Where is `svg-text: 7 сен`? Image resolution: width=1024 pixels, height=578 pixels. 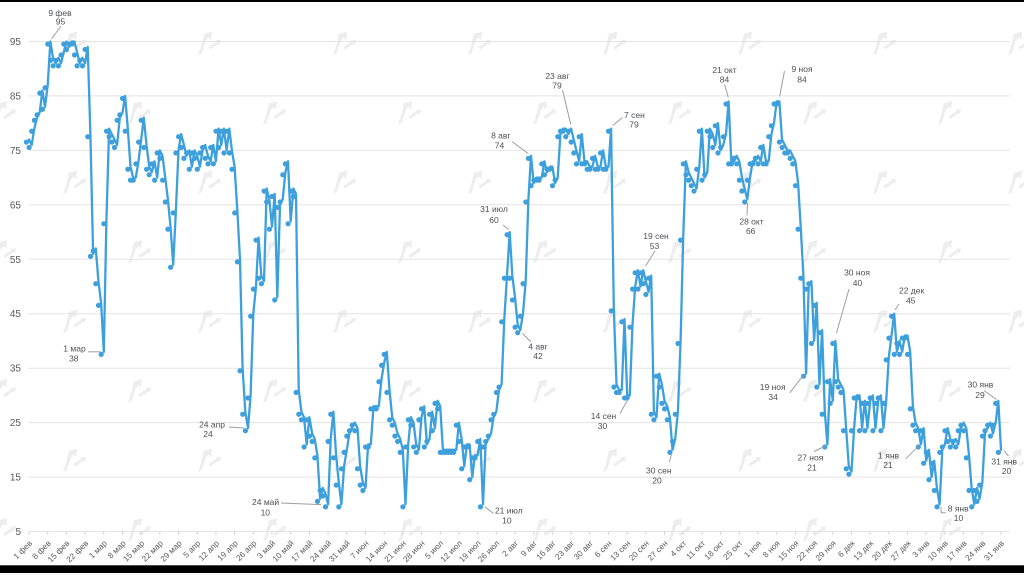
svg-text: 7 сен is located at coordinates (634, 115).